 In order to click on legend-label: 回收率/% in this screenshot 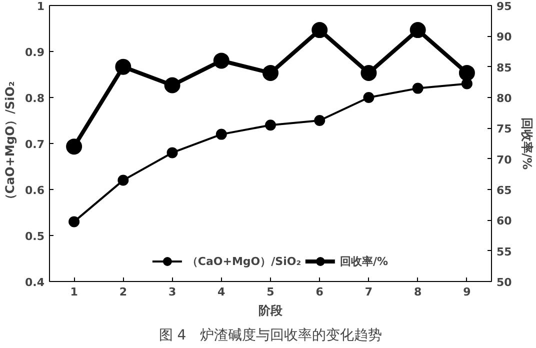, I will do `click(364, 261)`.